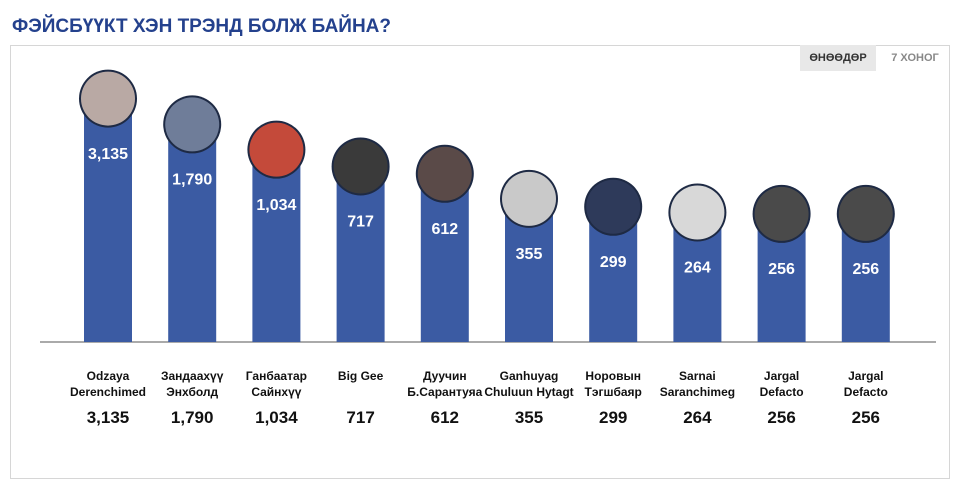  Describe the element at coordinates (444, 229) in the screenshot. I see `bar-value-label: 612` at that location.